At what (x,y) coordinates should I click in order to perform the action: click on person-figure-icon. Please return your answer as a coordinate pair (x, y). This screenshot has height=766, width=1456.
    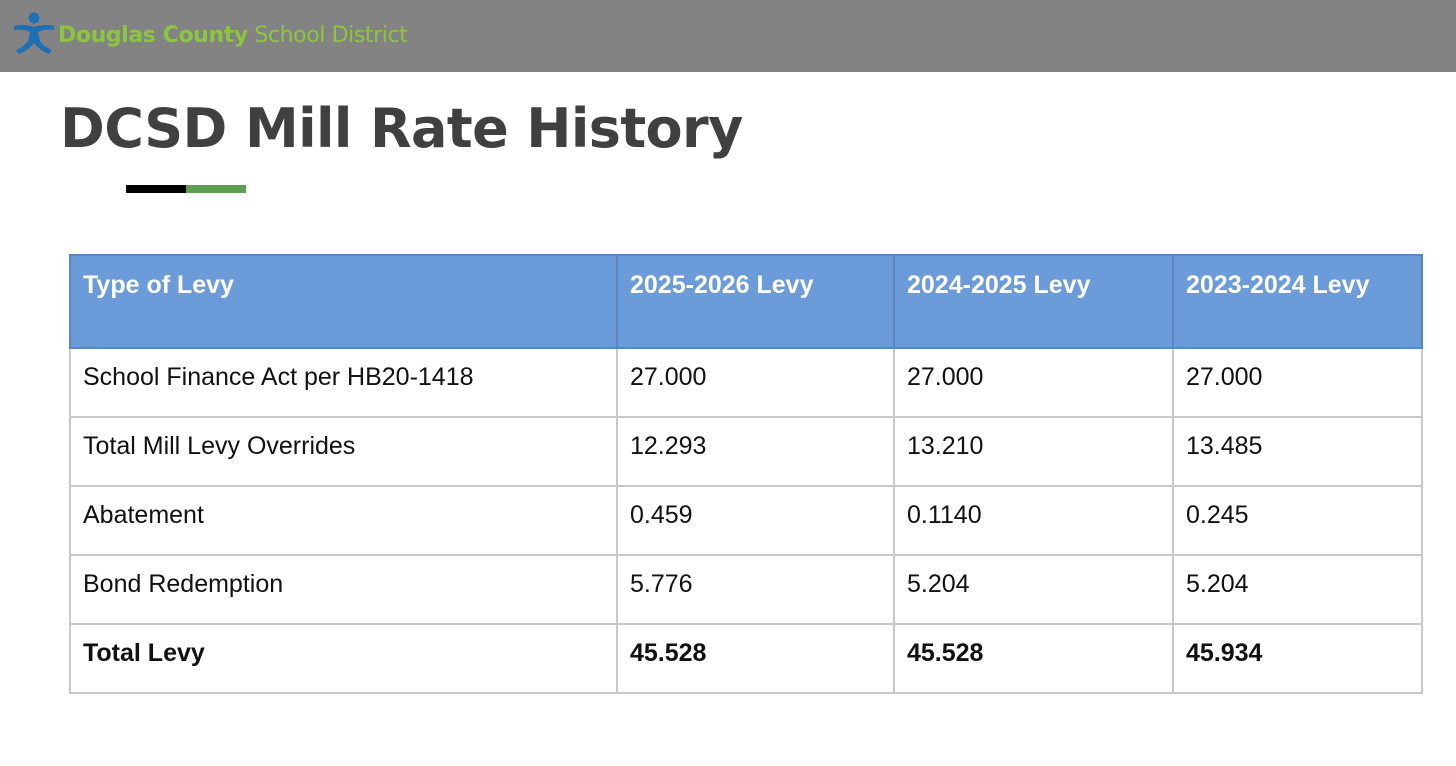
    Looking at the image, I should click on (34, 33).